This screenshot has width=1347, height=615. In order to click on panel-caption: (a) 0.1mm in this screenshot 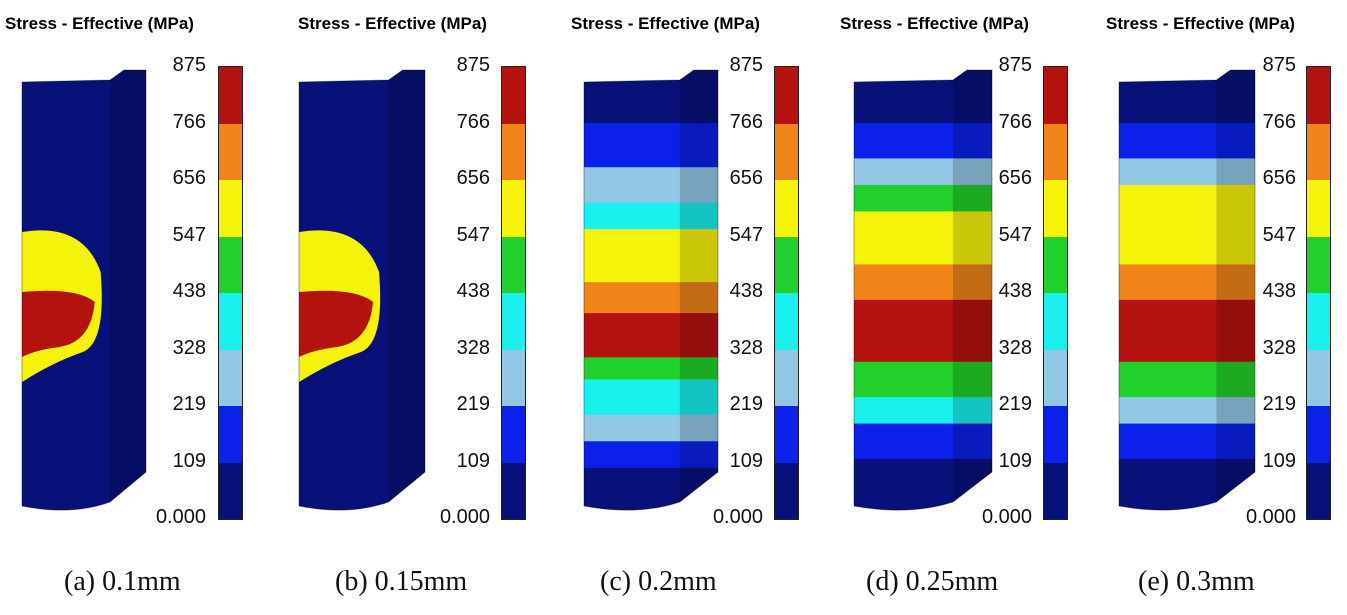, I will do `click(122, 581)`.